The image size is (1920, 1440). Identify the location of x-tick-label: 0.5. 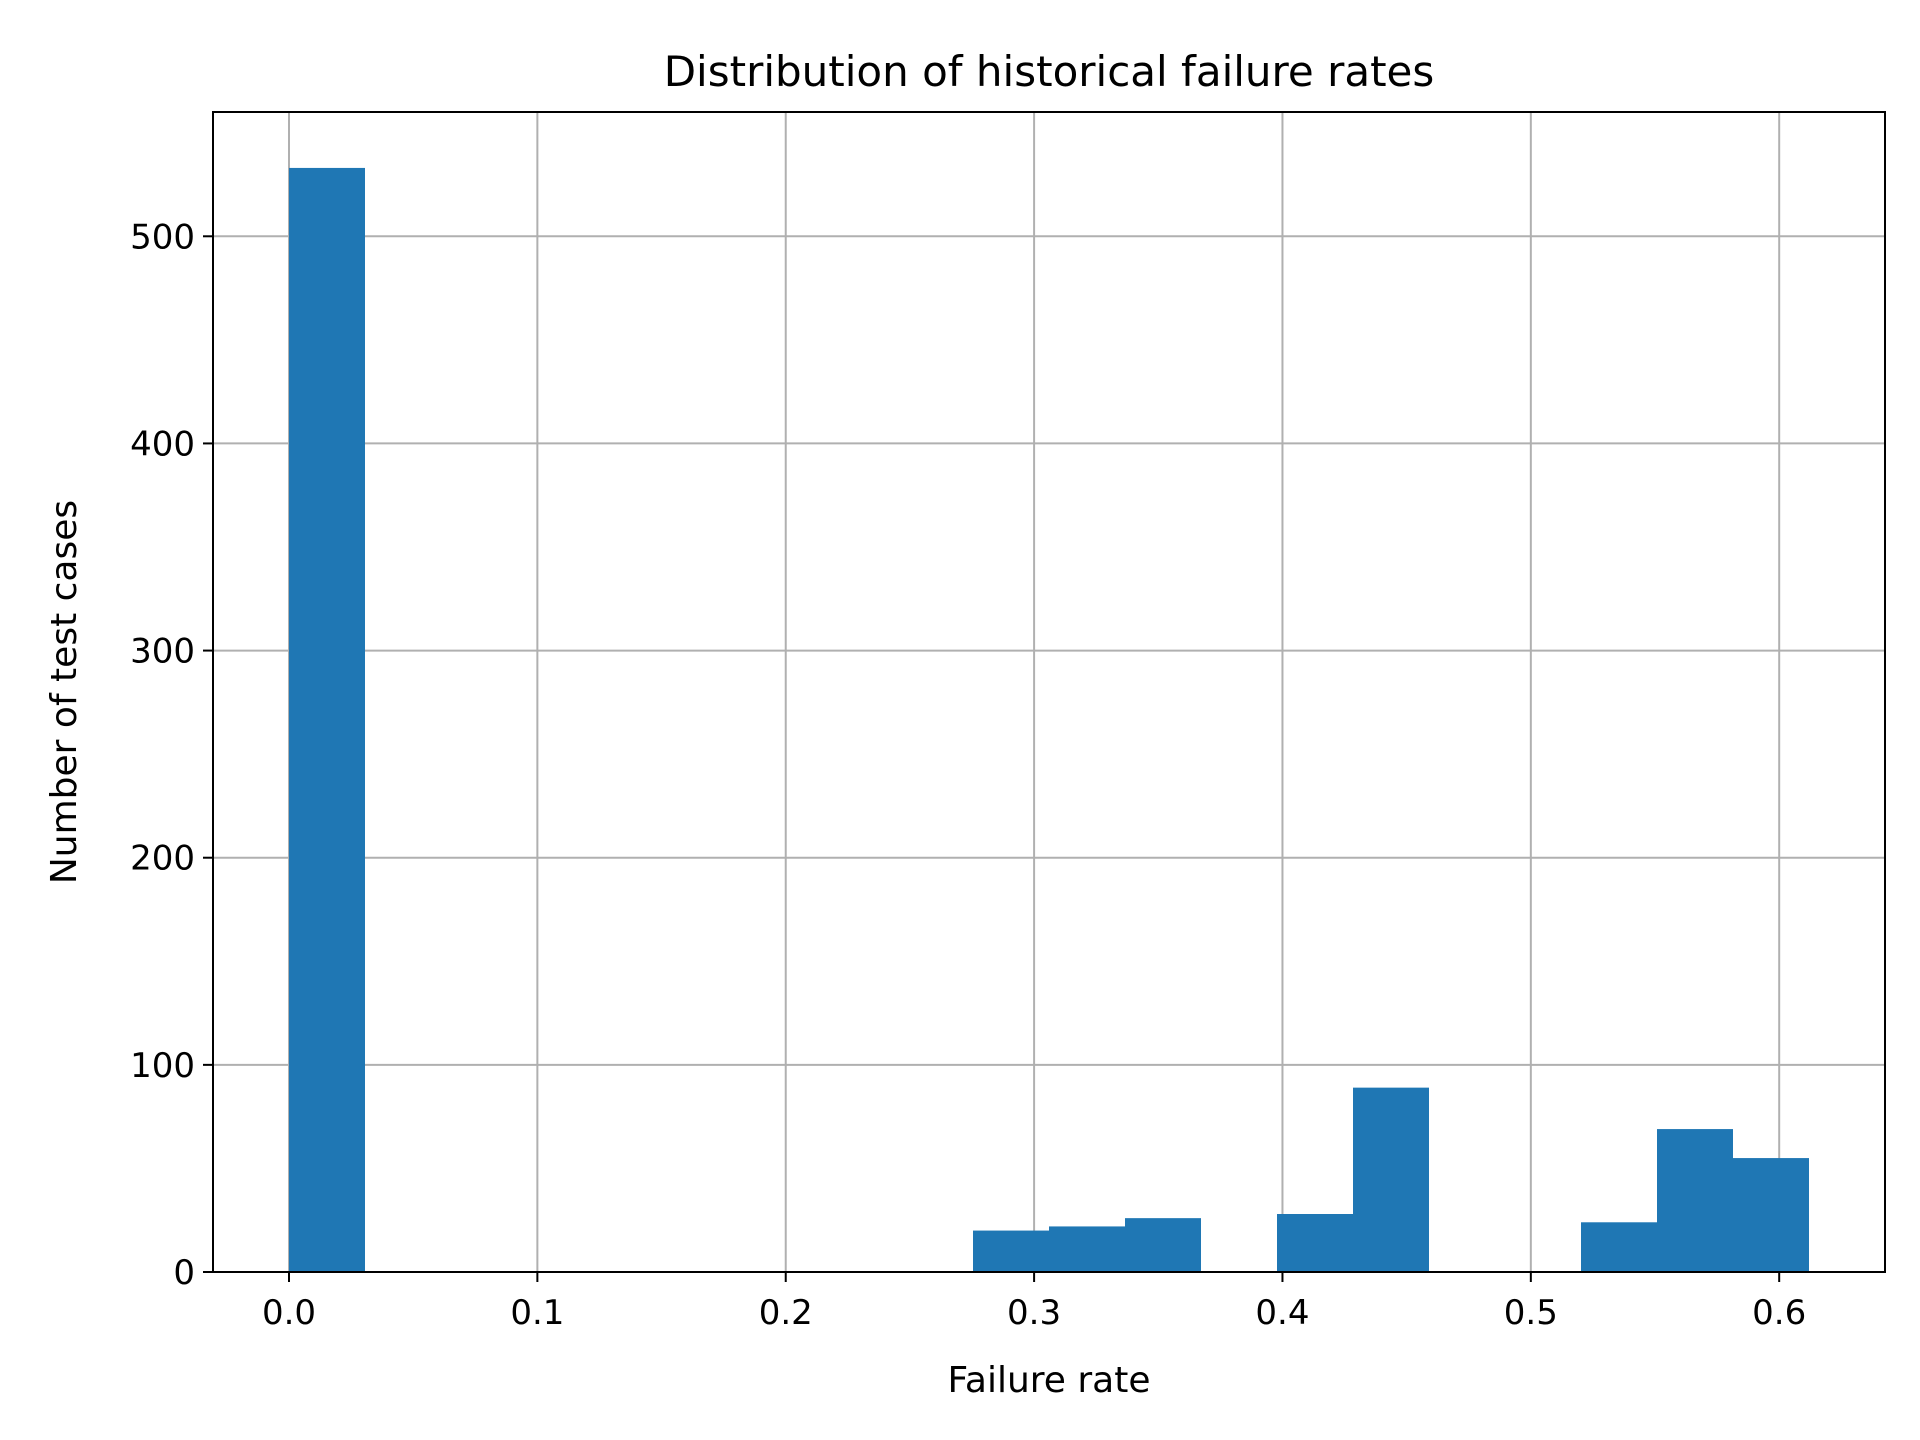
(1531, 1313).